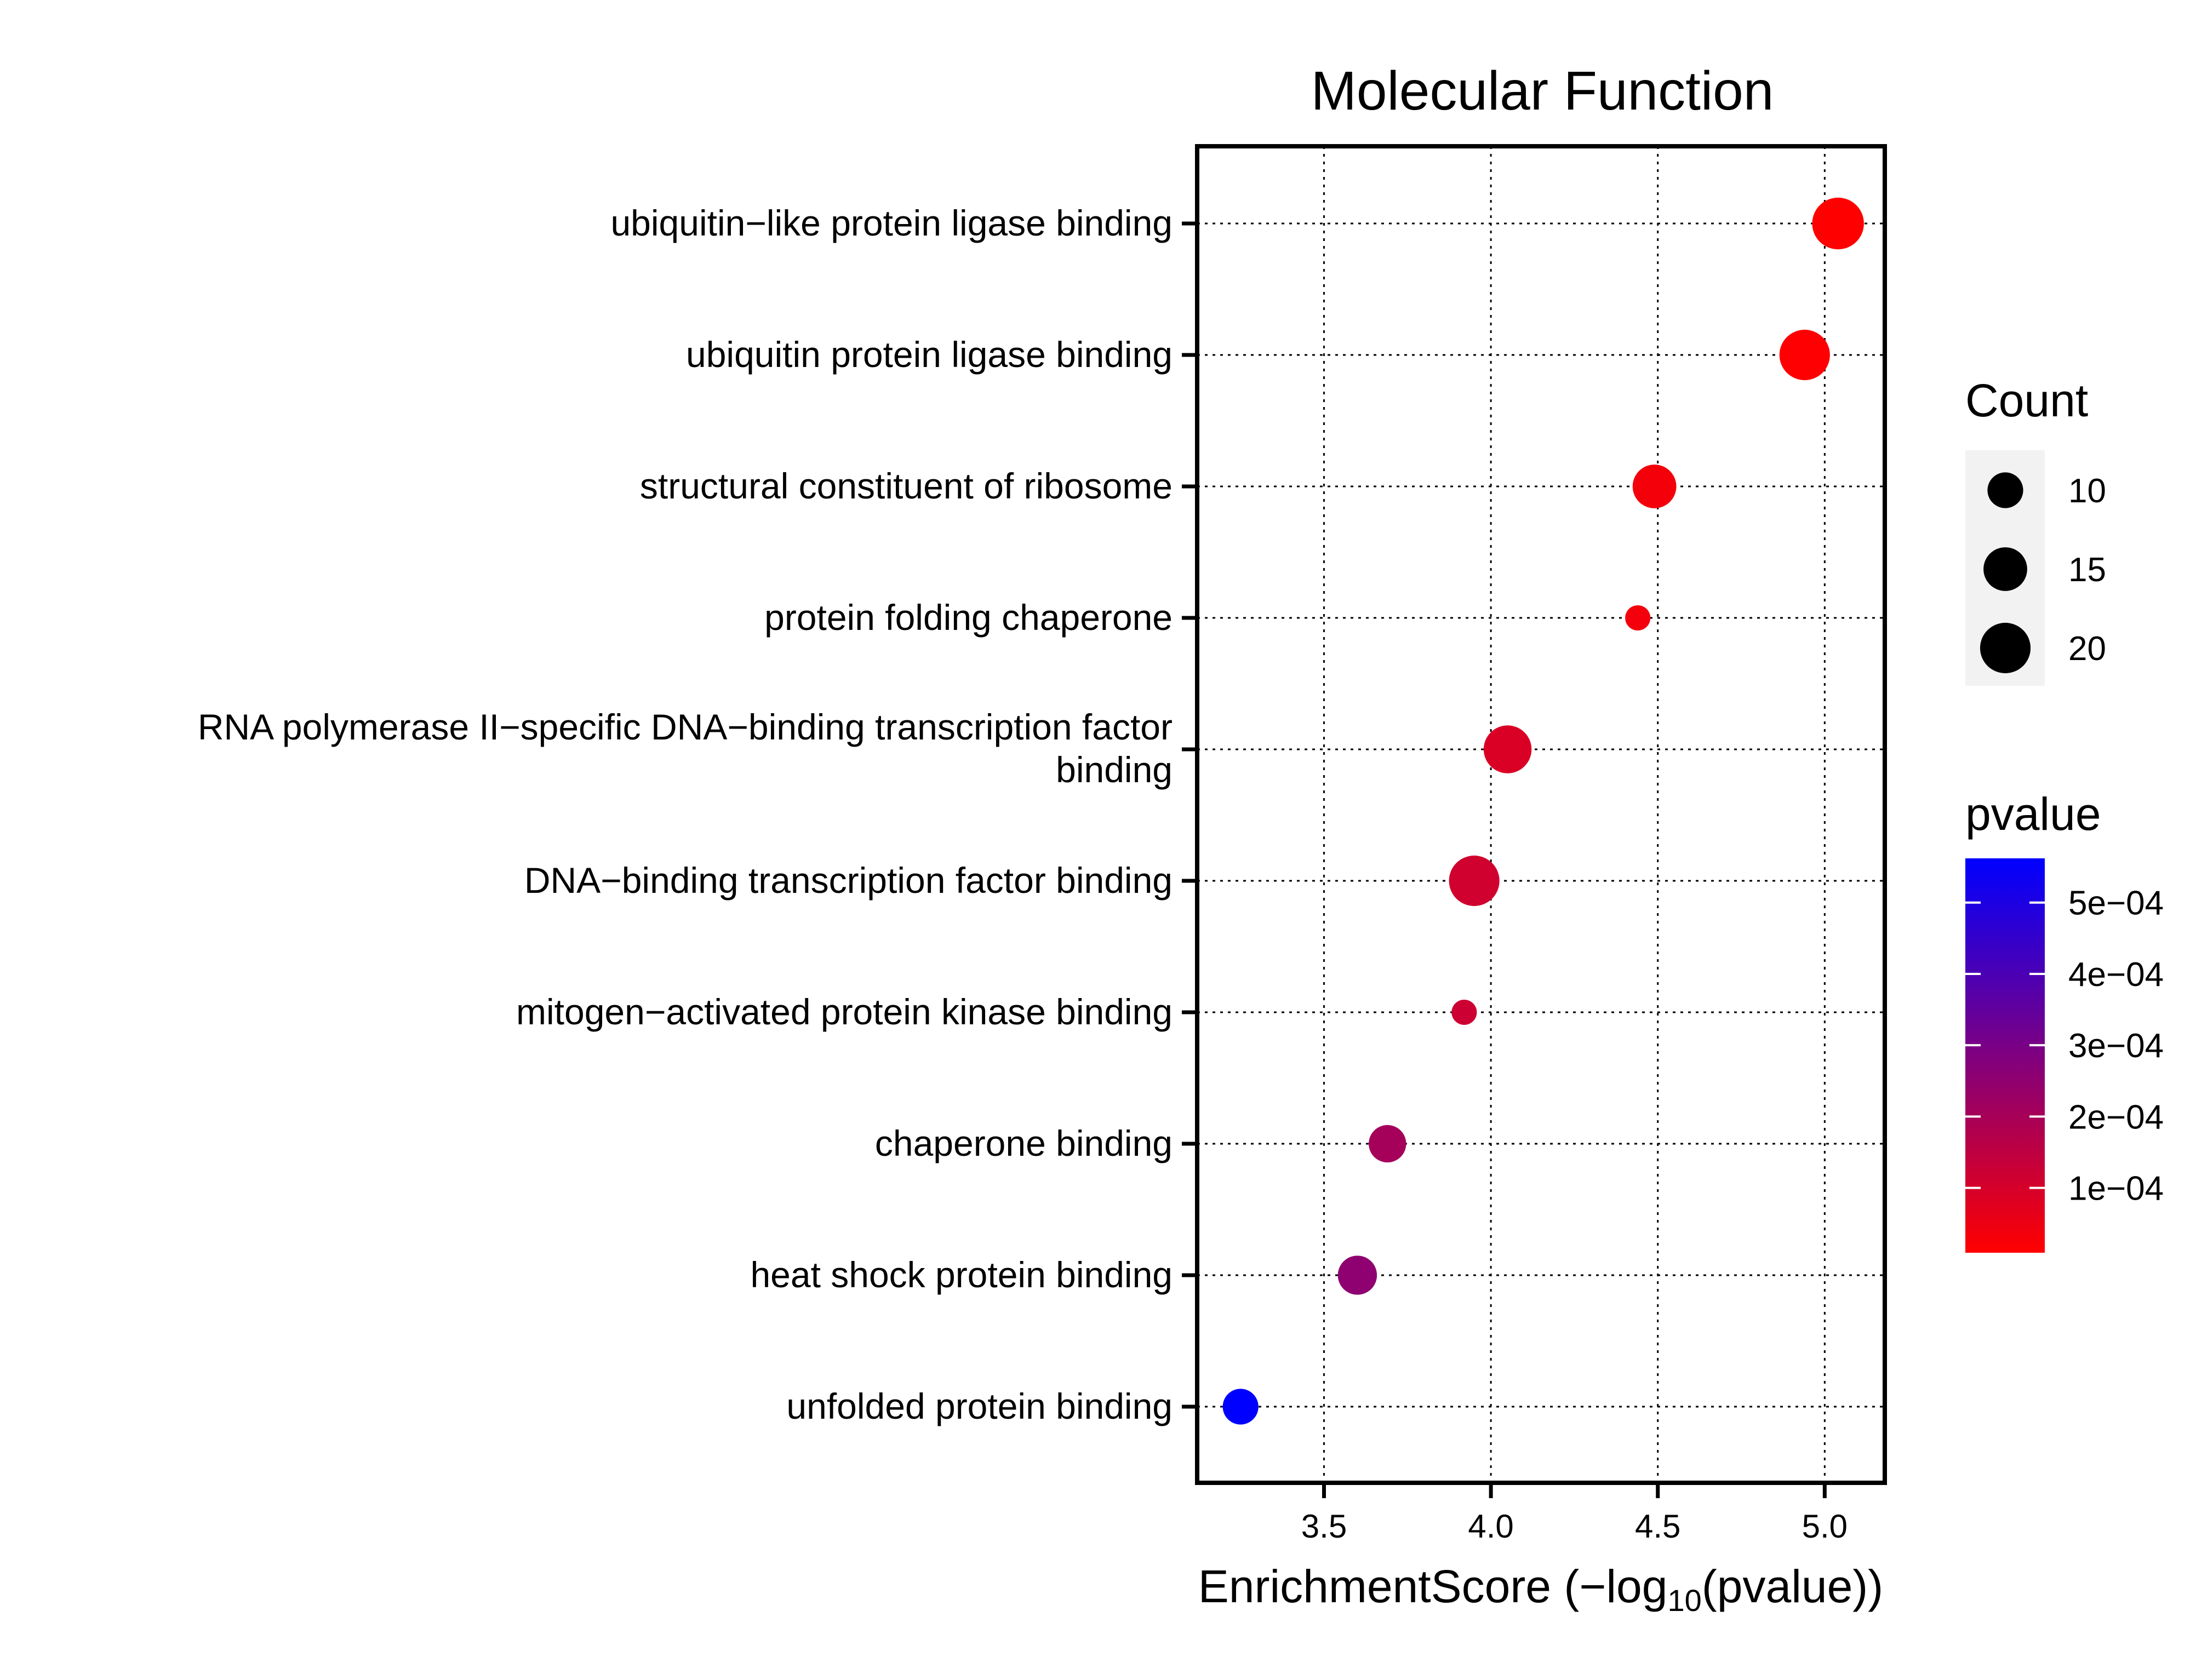 The height and width of the screenshot is (1680, 2196). I want to click on color-legend-label: 2e−04, so click(2116, 1117).